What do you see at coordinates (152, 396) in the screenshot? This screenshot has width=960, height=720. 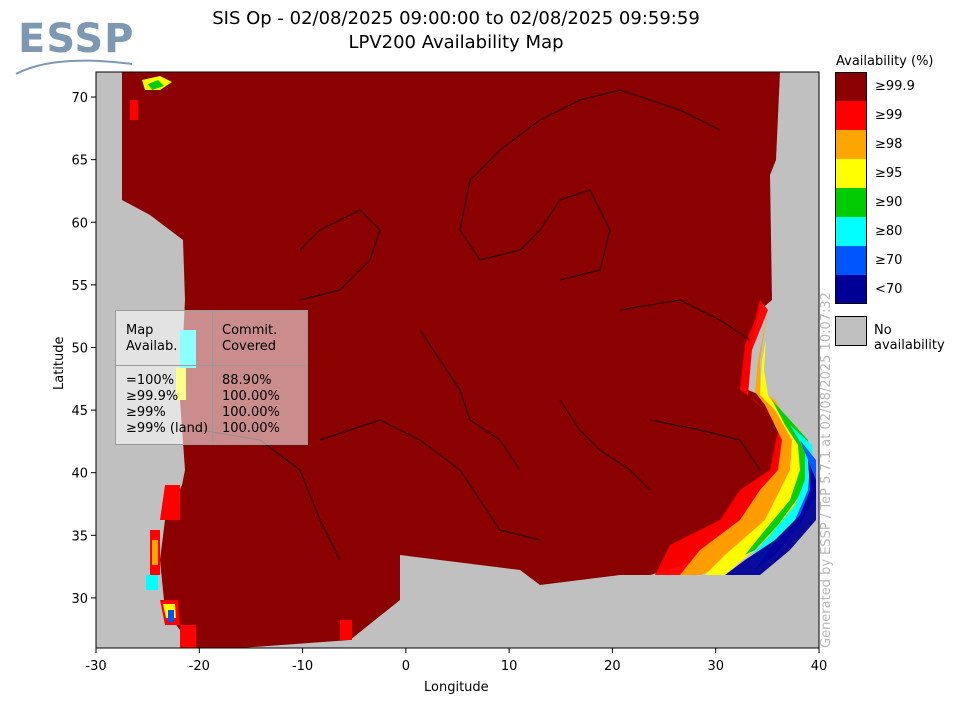 I see `stats-row-level: ≥99.9%` at bounding box center [152, 396].